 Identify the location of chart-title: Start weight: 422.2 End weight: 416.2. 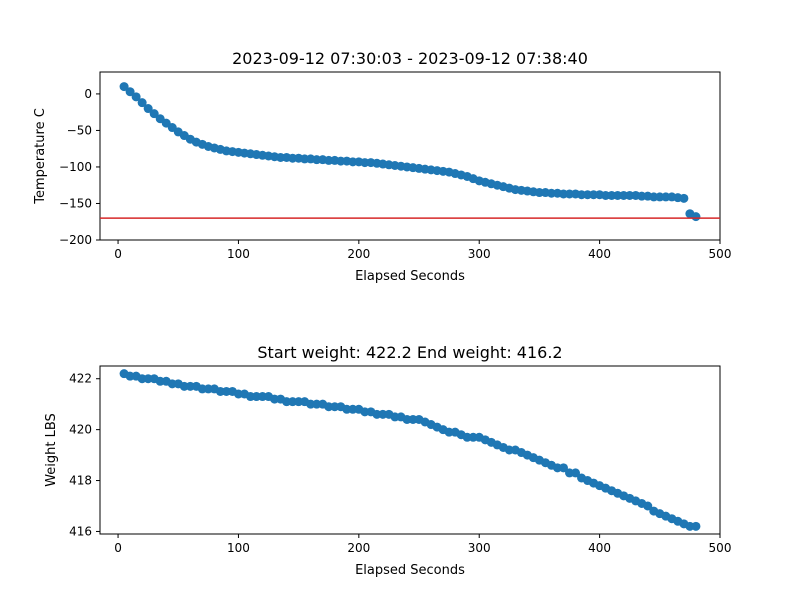
(409, 352).